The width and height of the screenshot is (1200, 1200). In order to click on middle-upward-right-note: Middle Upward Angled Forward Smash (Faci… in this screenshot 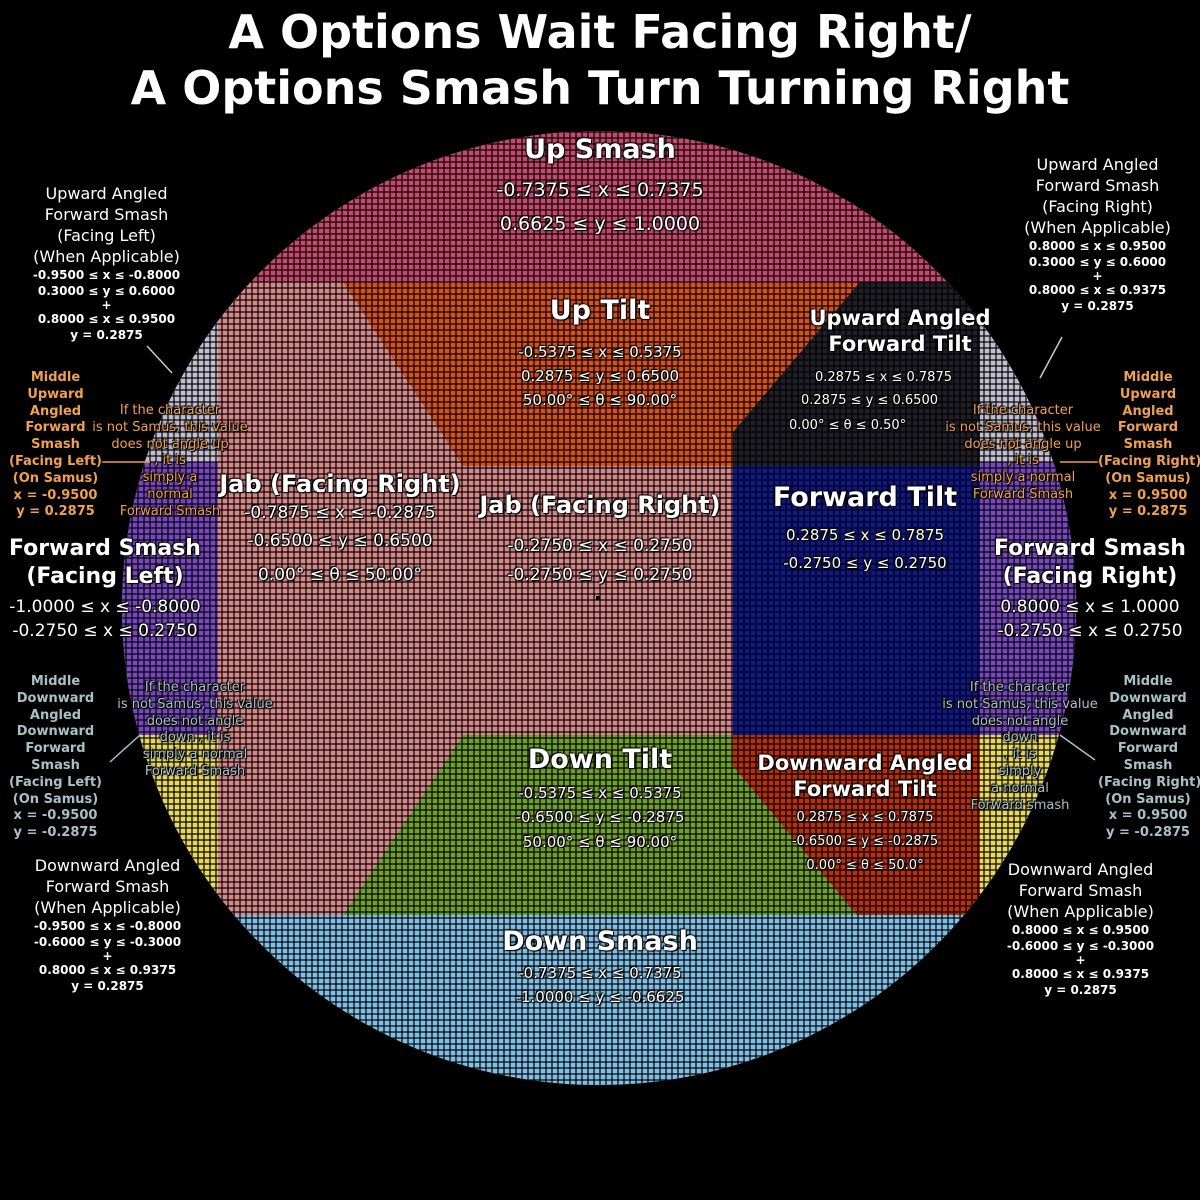, I will do `click(1149, 445)`.